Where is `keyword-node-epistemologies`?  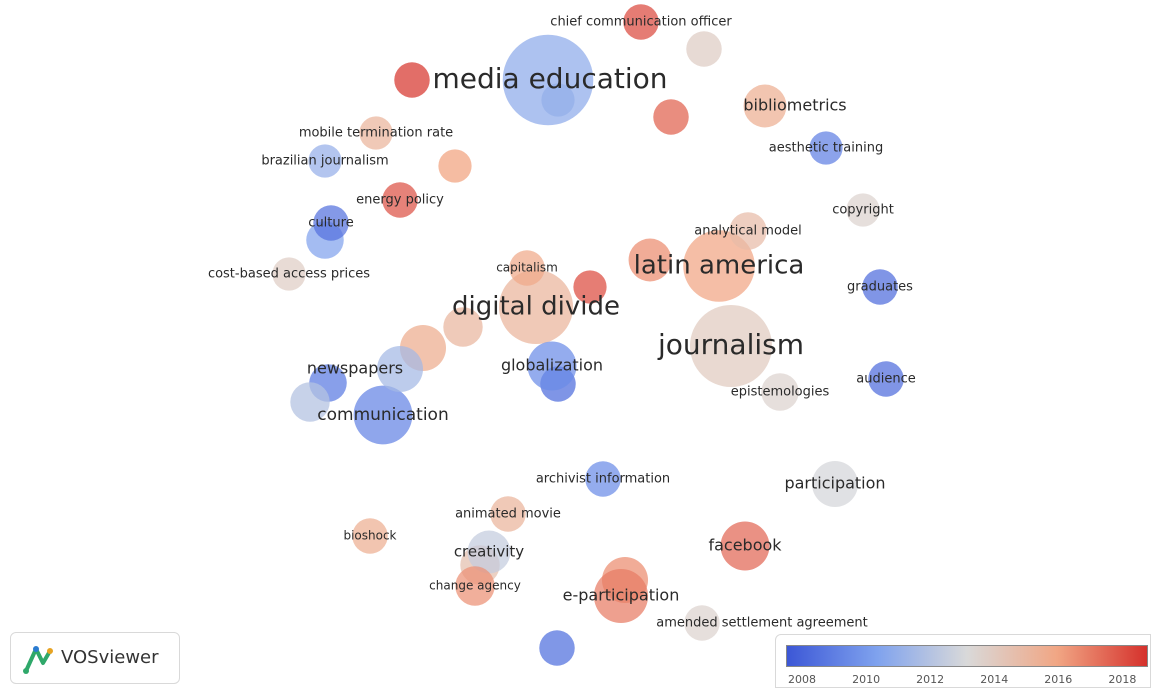
keyword-node-epistemologies is located at coordinates (780, 392).